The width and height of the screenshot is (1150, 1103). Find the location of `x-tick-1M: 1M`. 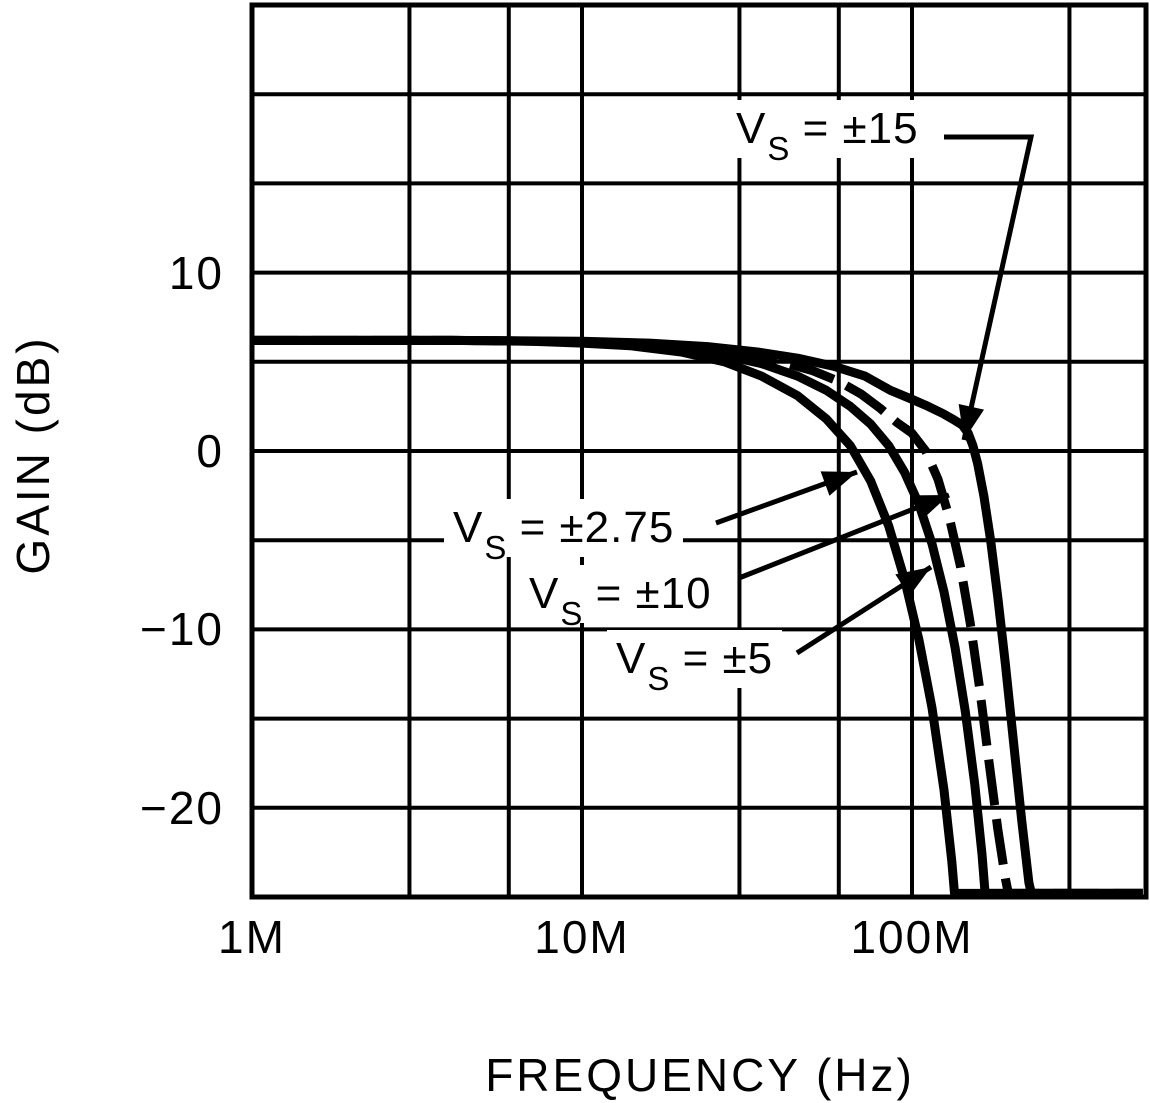

x-tick-1M: 1M is located at coordinates (252, 937).